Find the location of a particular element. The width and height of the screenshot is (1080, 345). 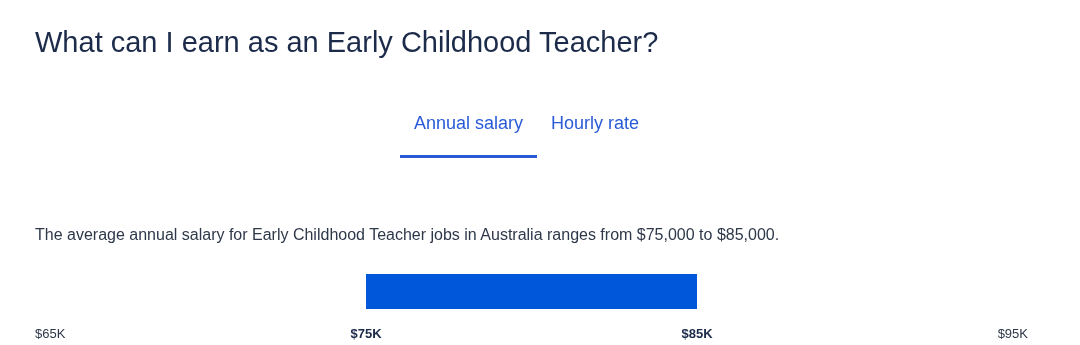

x-tick-label: $65K is located at coordinates (50, 333).